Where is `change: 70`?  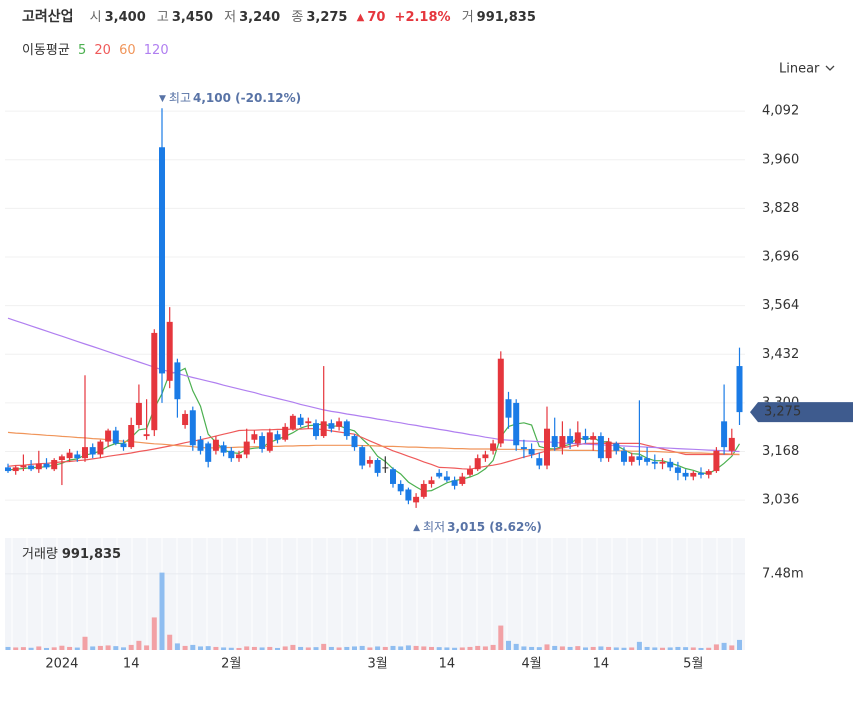 change: 70 is located at coordinates (376, 17).